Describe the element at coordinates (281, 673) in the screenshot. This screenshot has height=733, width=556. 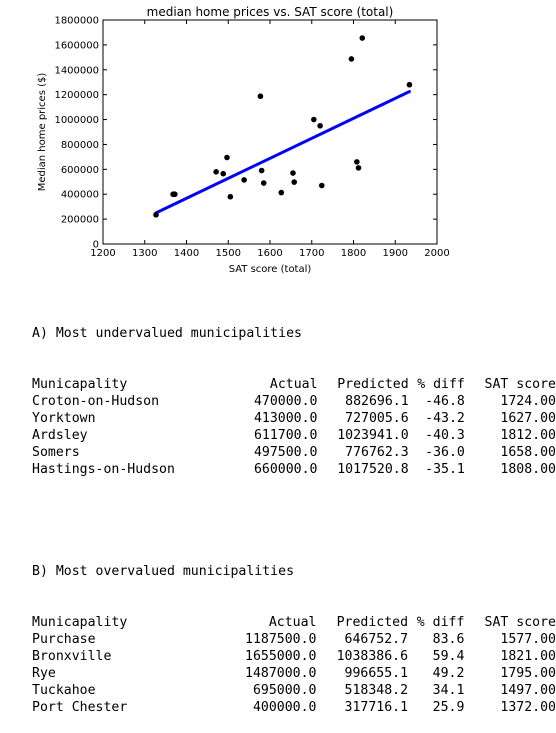
I see `cell-actual: 1487000.0` at that location.